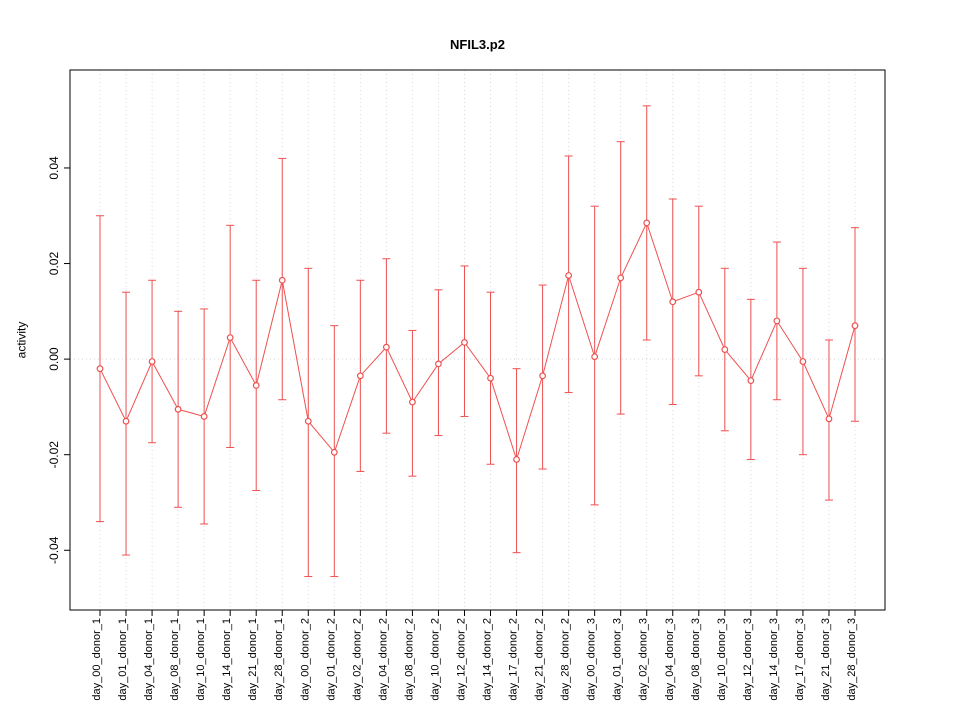 This screenshot has width=960, height=720. Describe the element at coordinates (826, 659) in the screenshot. I see `x-tick-label: day_21_donor_3` at that location.